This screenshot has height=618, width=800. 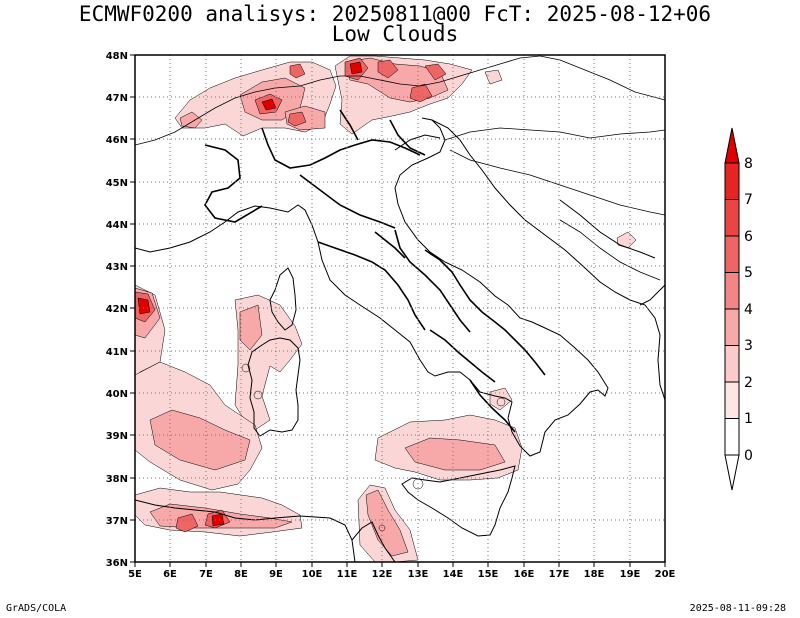 I want to click on cloud-area-alps-small, so click(x=493, y=77).